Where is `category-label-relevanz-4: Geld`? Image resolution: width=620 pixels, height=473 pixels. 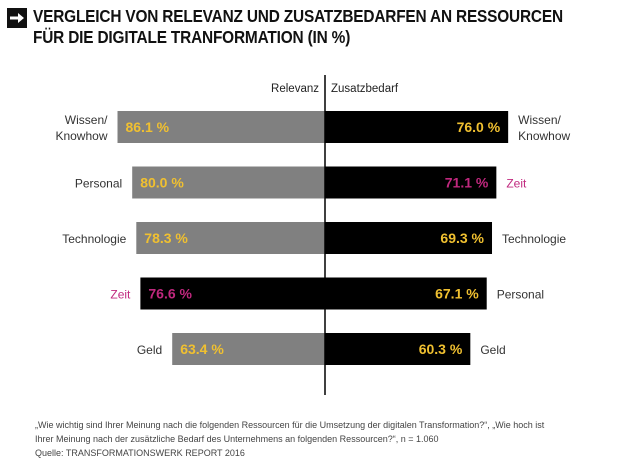
category-label-relevanz-4: Geld is located at coordinates (149, 350).